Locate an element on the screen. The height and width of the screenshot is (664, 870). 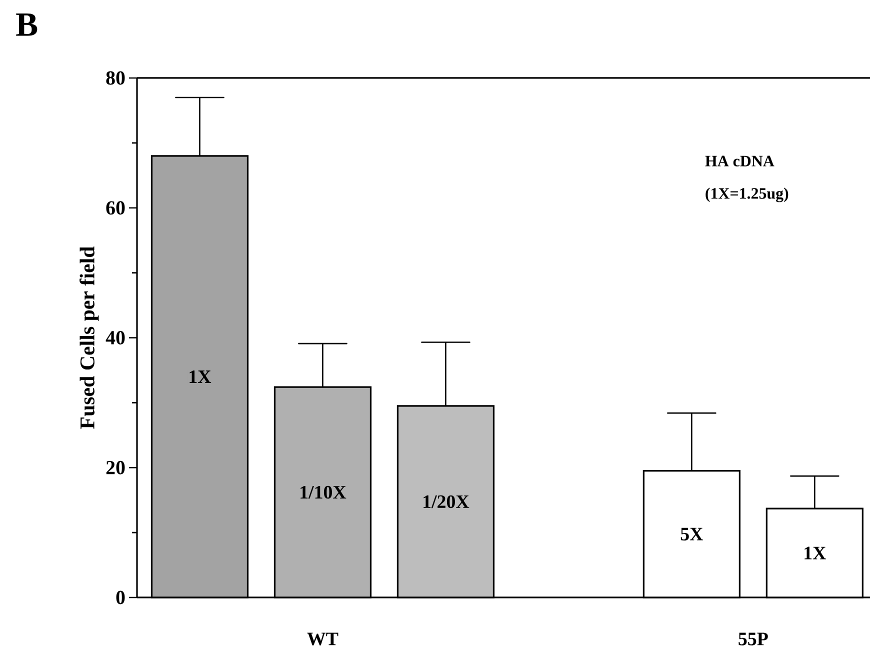
y-tick-label: 40 is located at coordinates (115, 337).